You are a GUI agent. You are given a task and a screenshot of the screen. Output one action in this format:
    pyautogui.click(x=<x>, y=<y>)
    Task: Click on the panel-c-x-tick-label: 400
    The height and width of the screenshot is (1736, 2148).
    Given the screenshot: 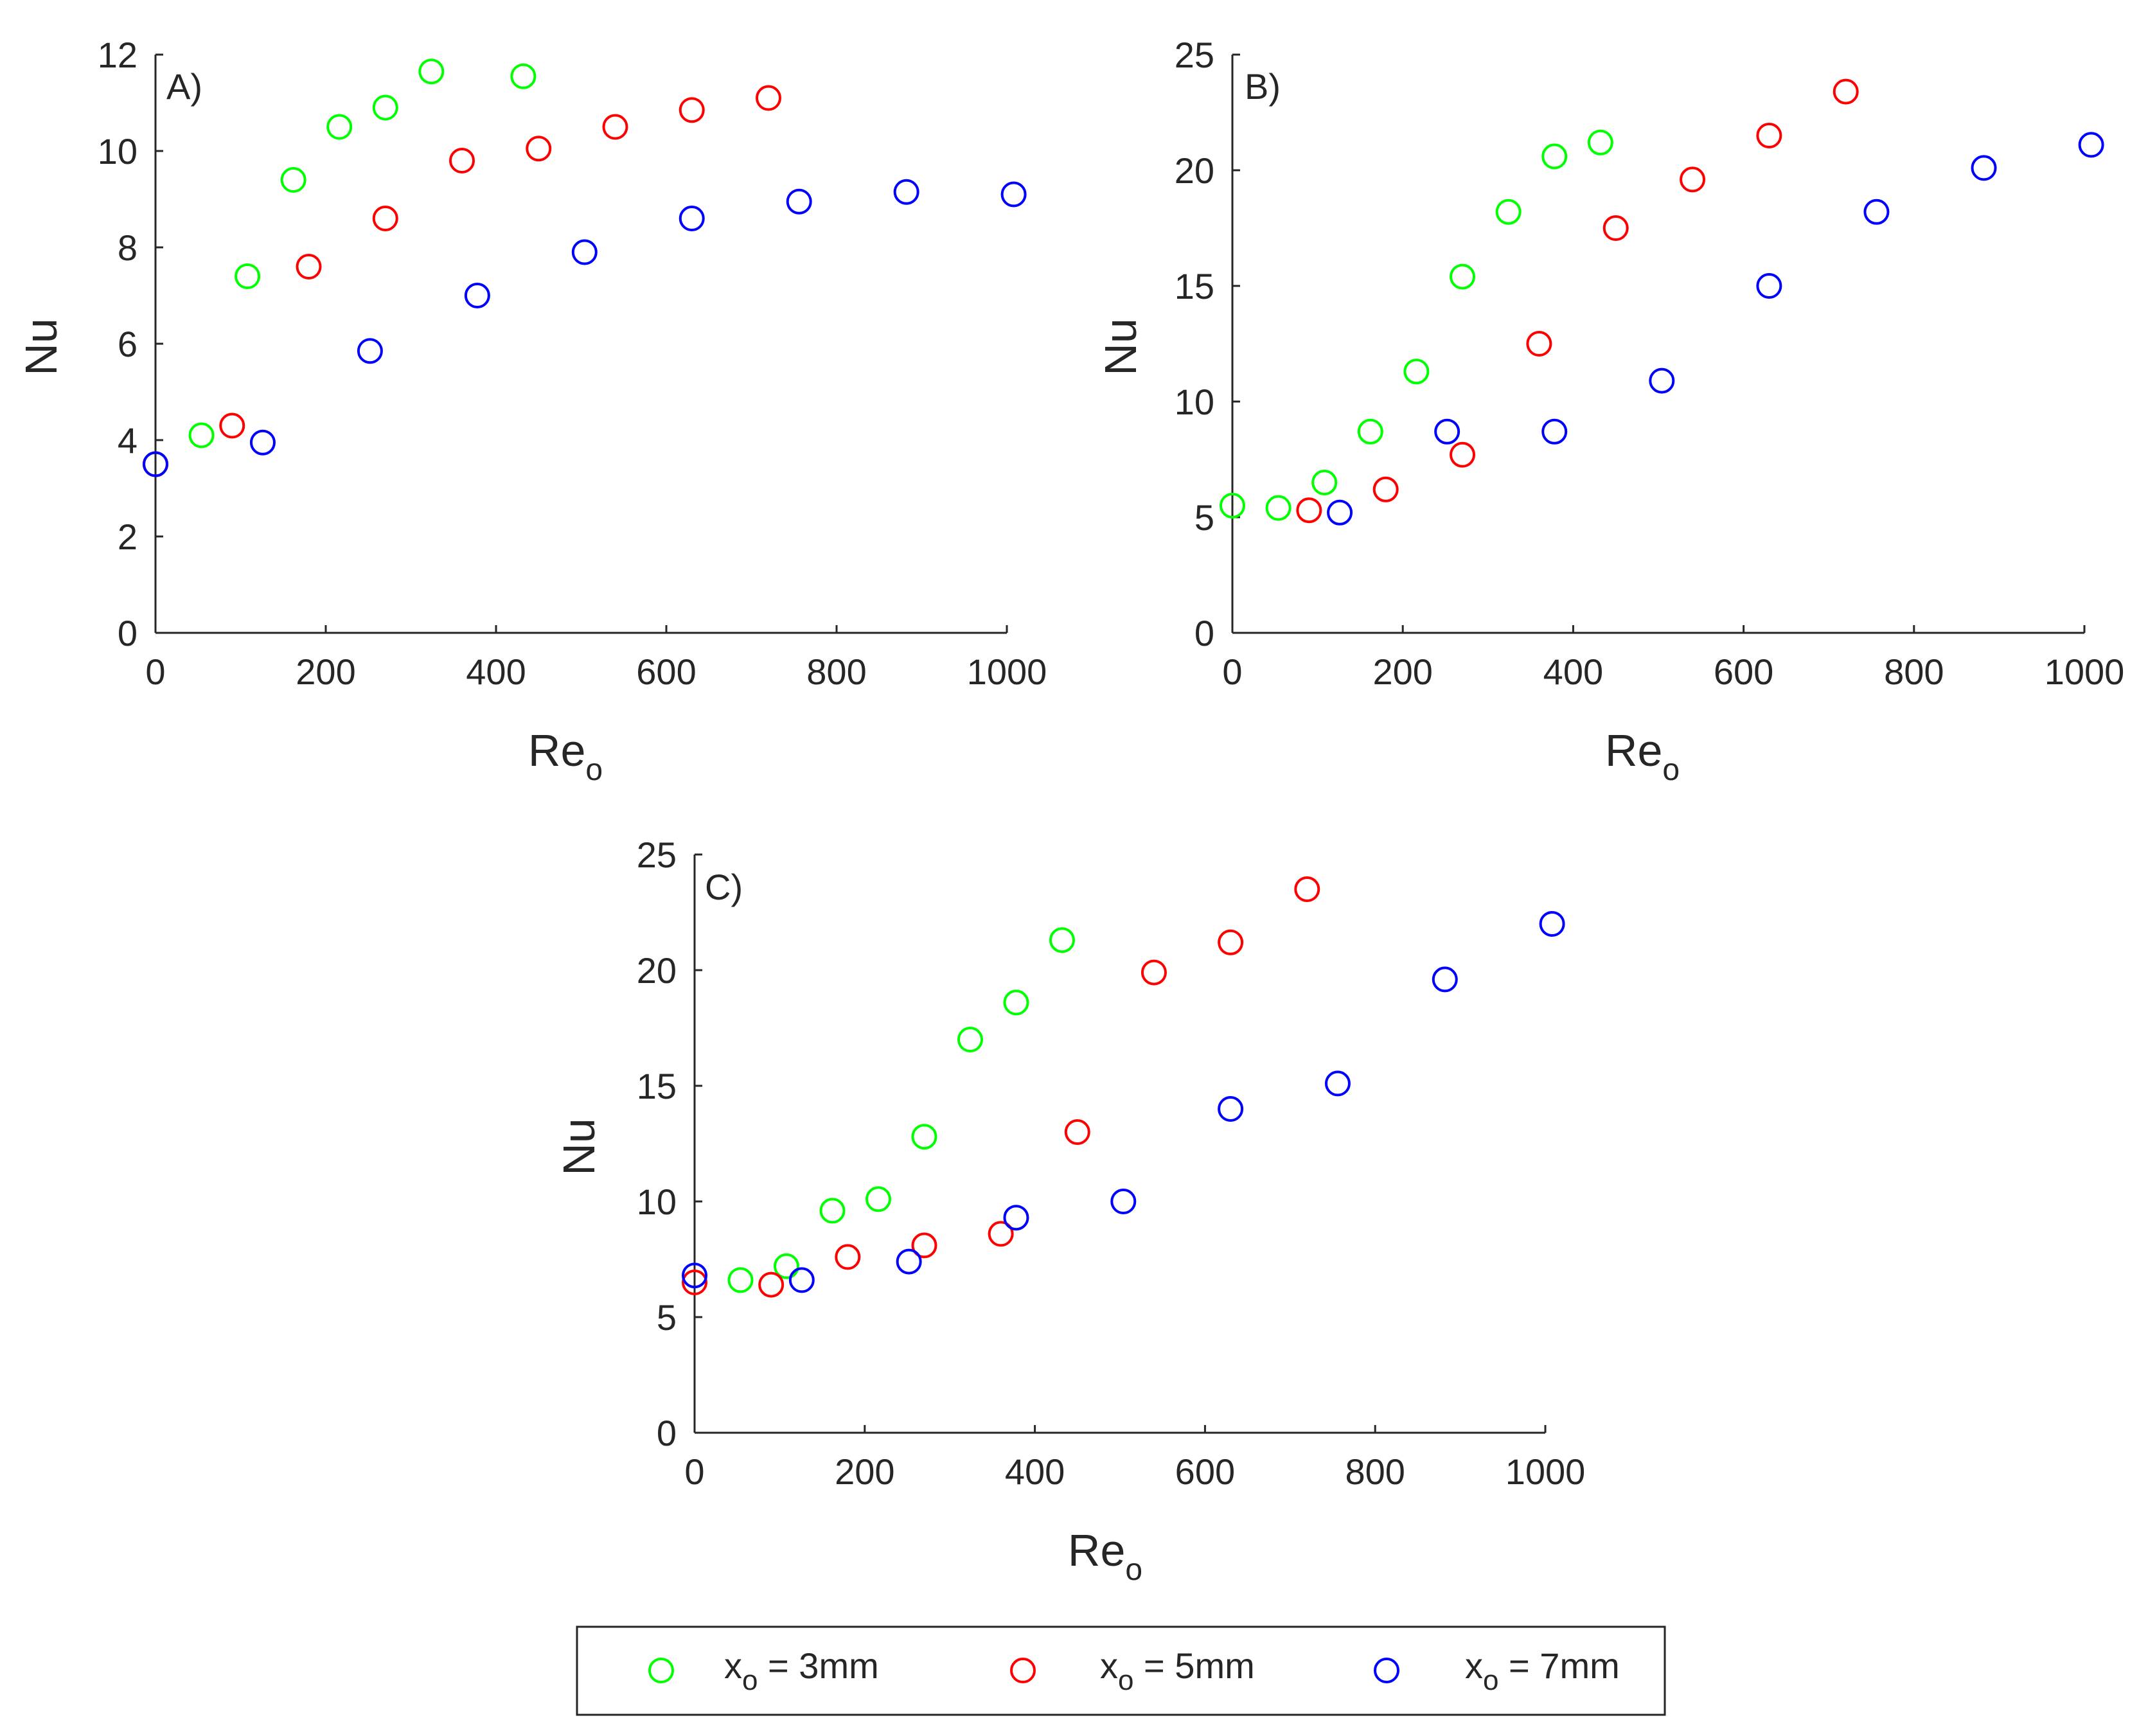 What is the action you would take?
    pyautogui.click(x=1035, y=1471)
    